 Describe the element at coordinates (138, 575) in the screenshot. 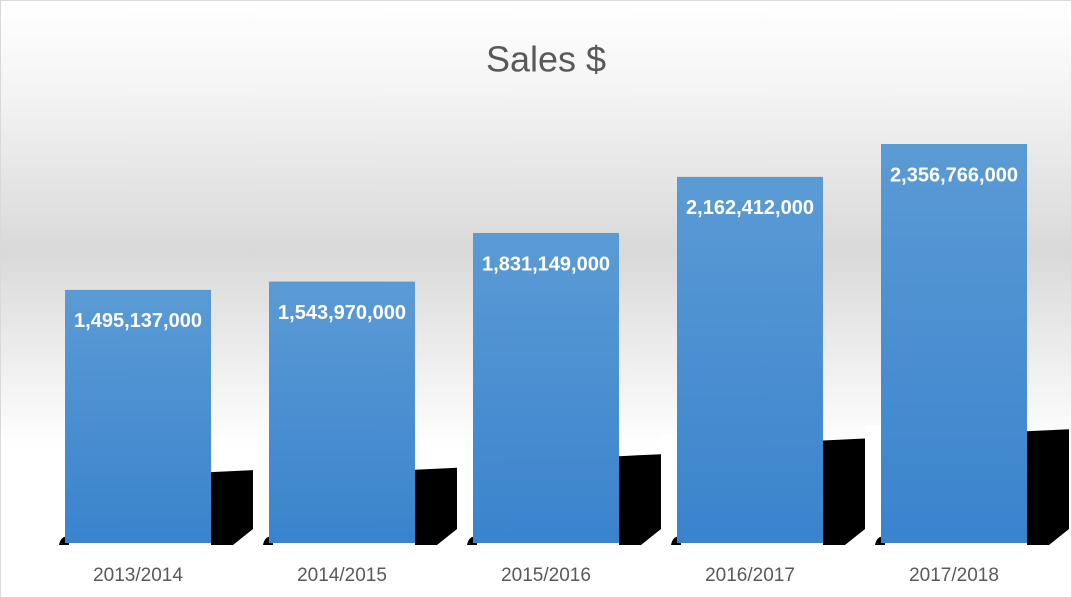

I see `x-tick-label: 2013/2014` at that location.